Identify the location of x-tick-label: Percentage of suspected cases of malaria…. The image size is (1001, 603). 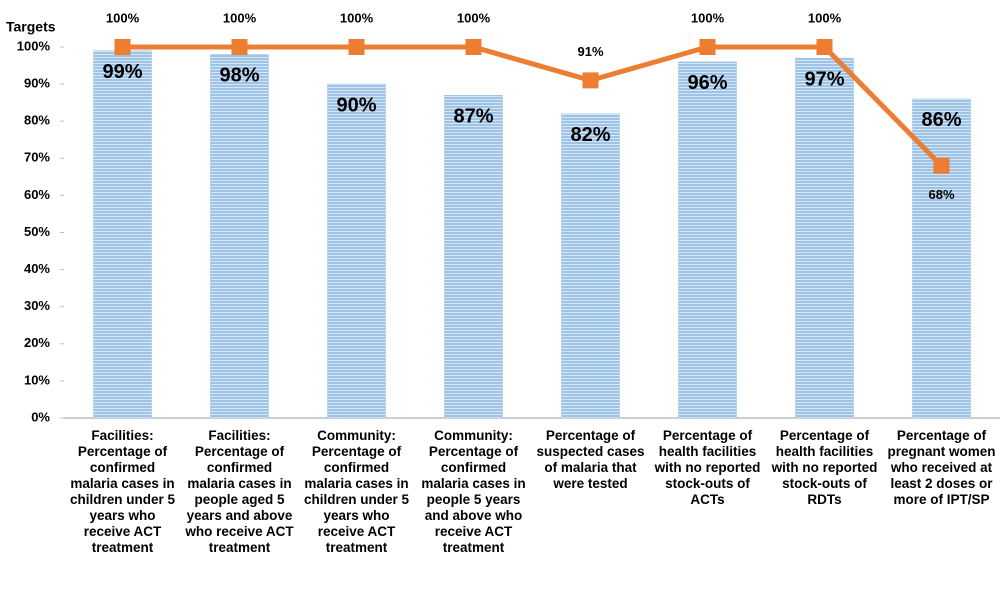
(590, 459).